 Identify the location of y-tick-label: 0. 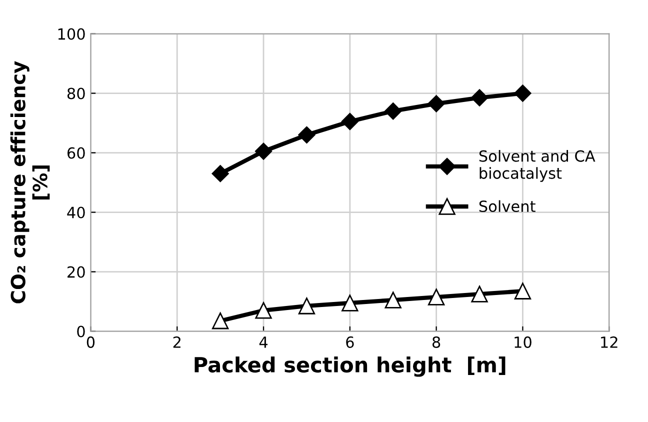
(81, 332).